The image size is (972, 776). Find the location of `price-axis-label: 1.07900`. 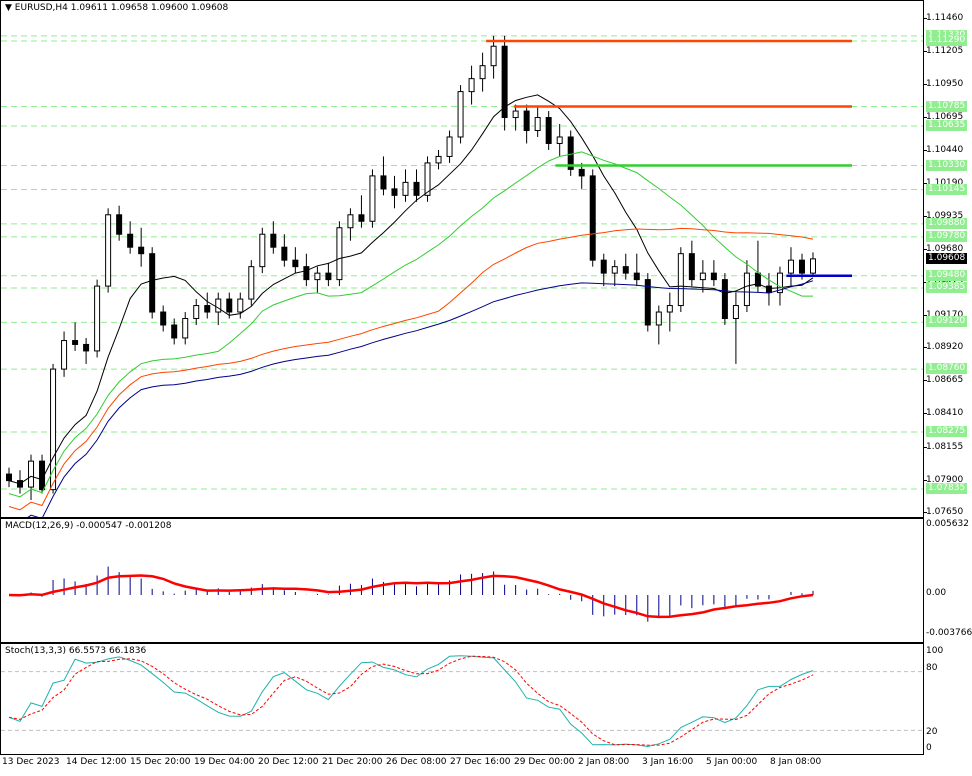

price-axis-label: 1.07900 is located at coordinates (945, 479).